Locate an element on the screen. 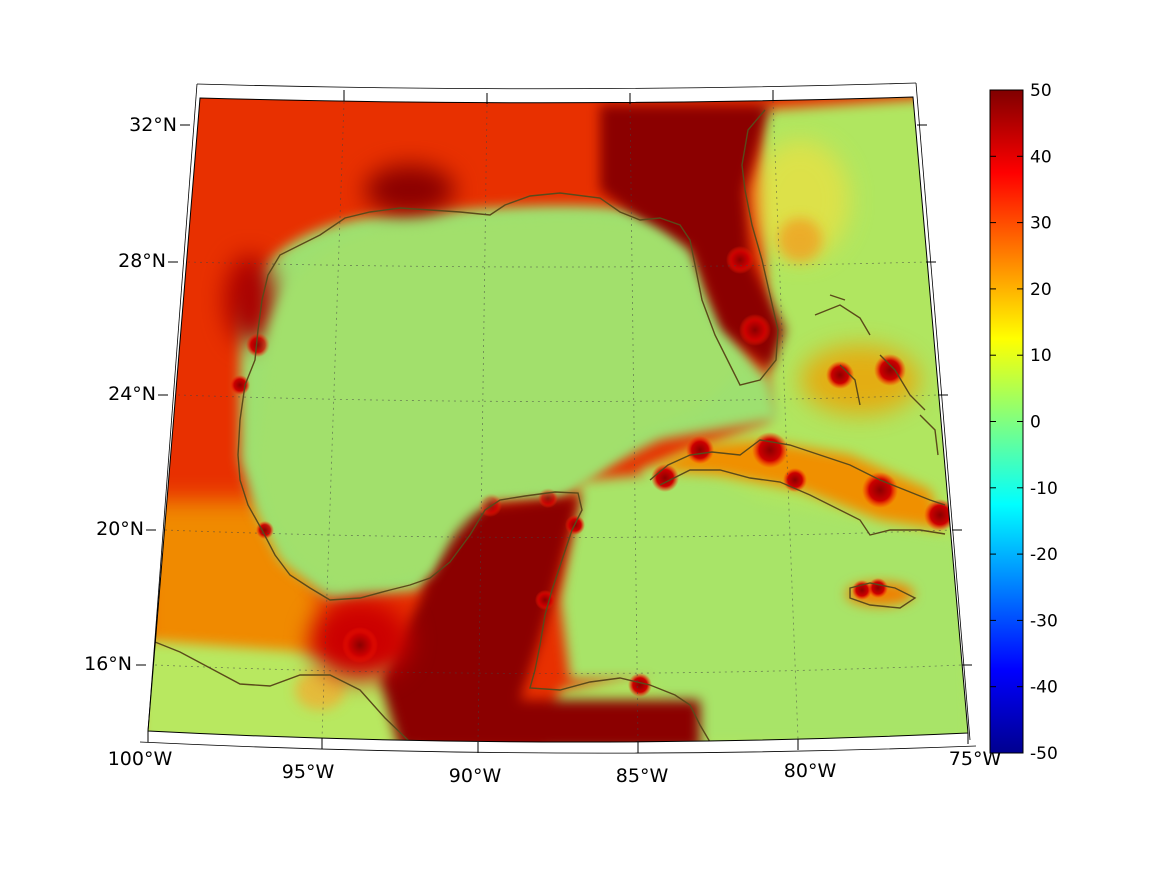 This screenshot has height=875, width=1167. colorbar-tick-label: 20 is located at coordinates (1041, 290).